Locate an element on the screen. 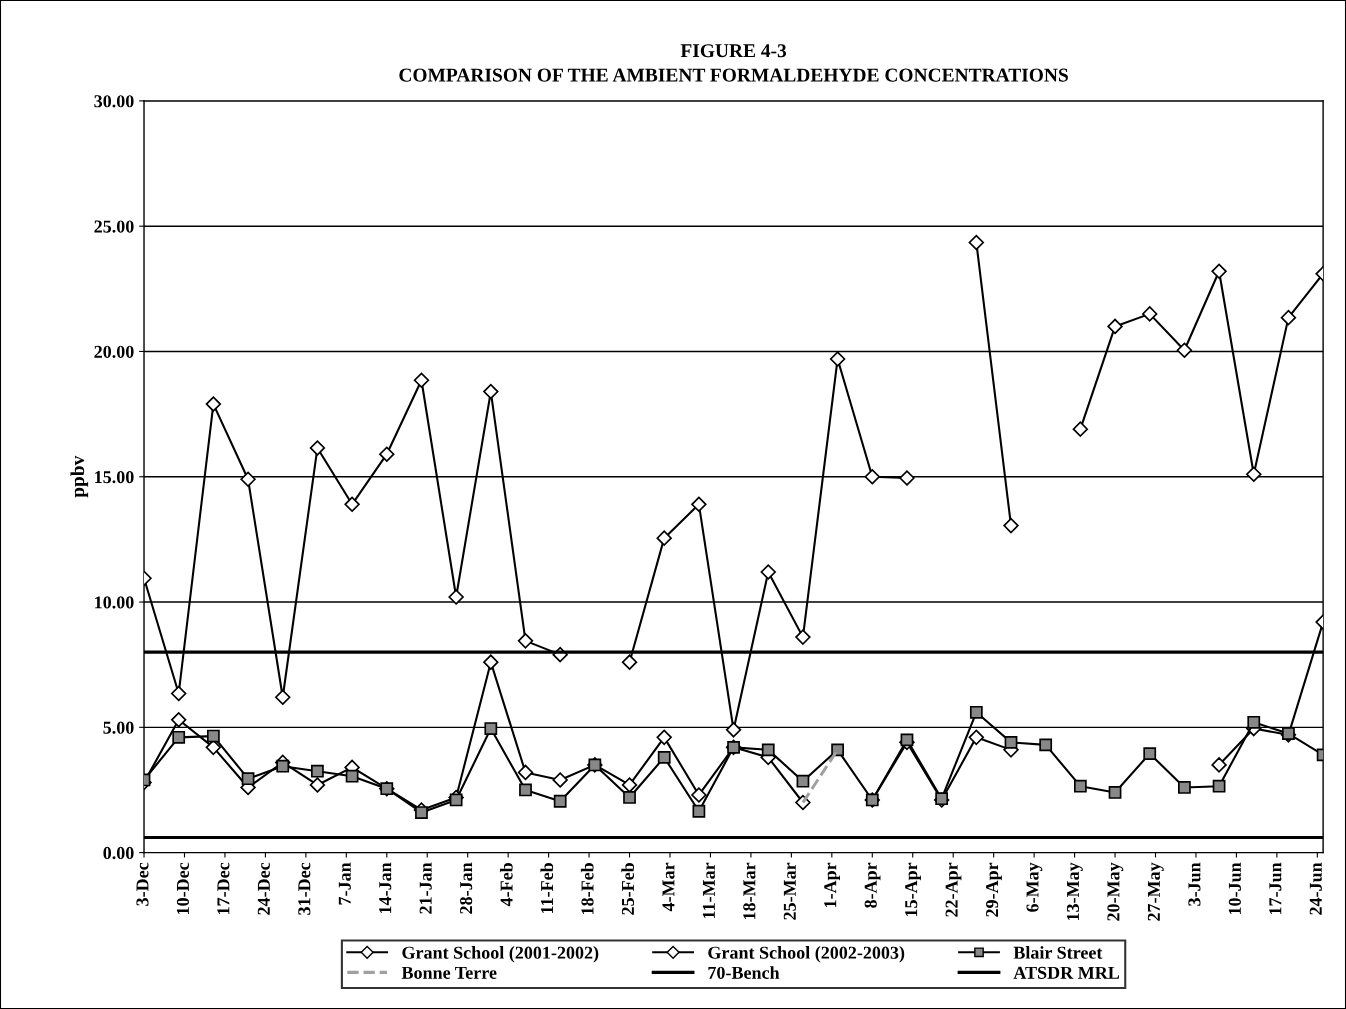  y-tick-label: 15.00 is located at coordinates (114, 477).